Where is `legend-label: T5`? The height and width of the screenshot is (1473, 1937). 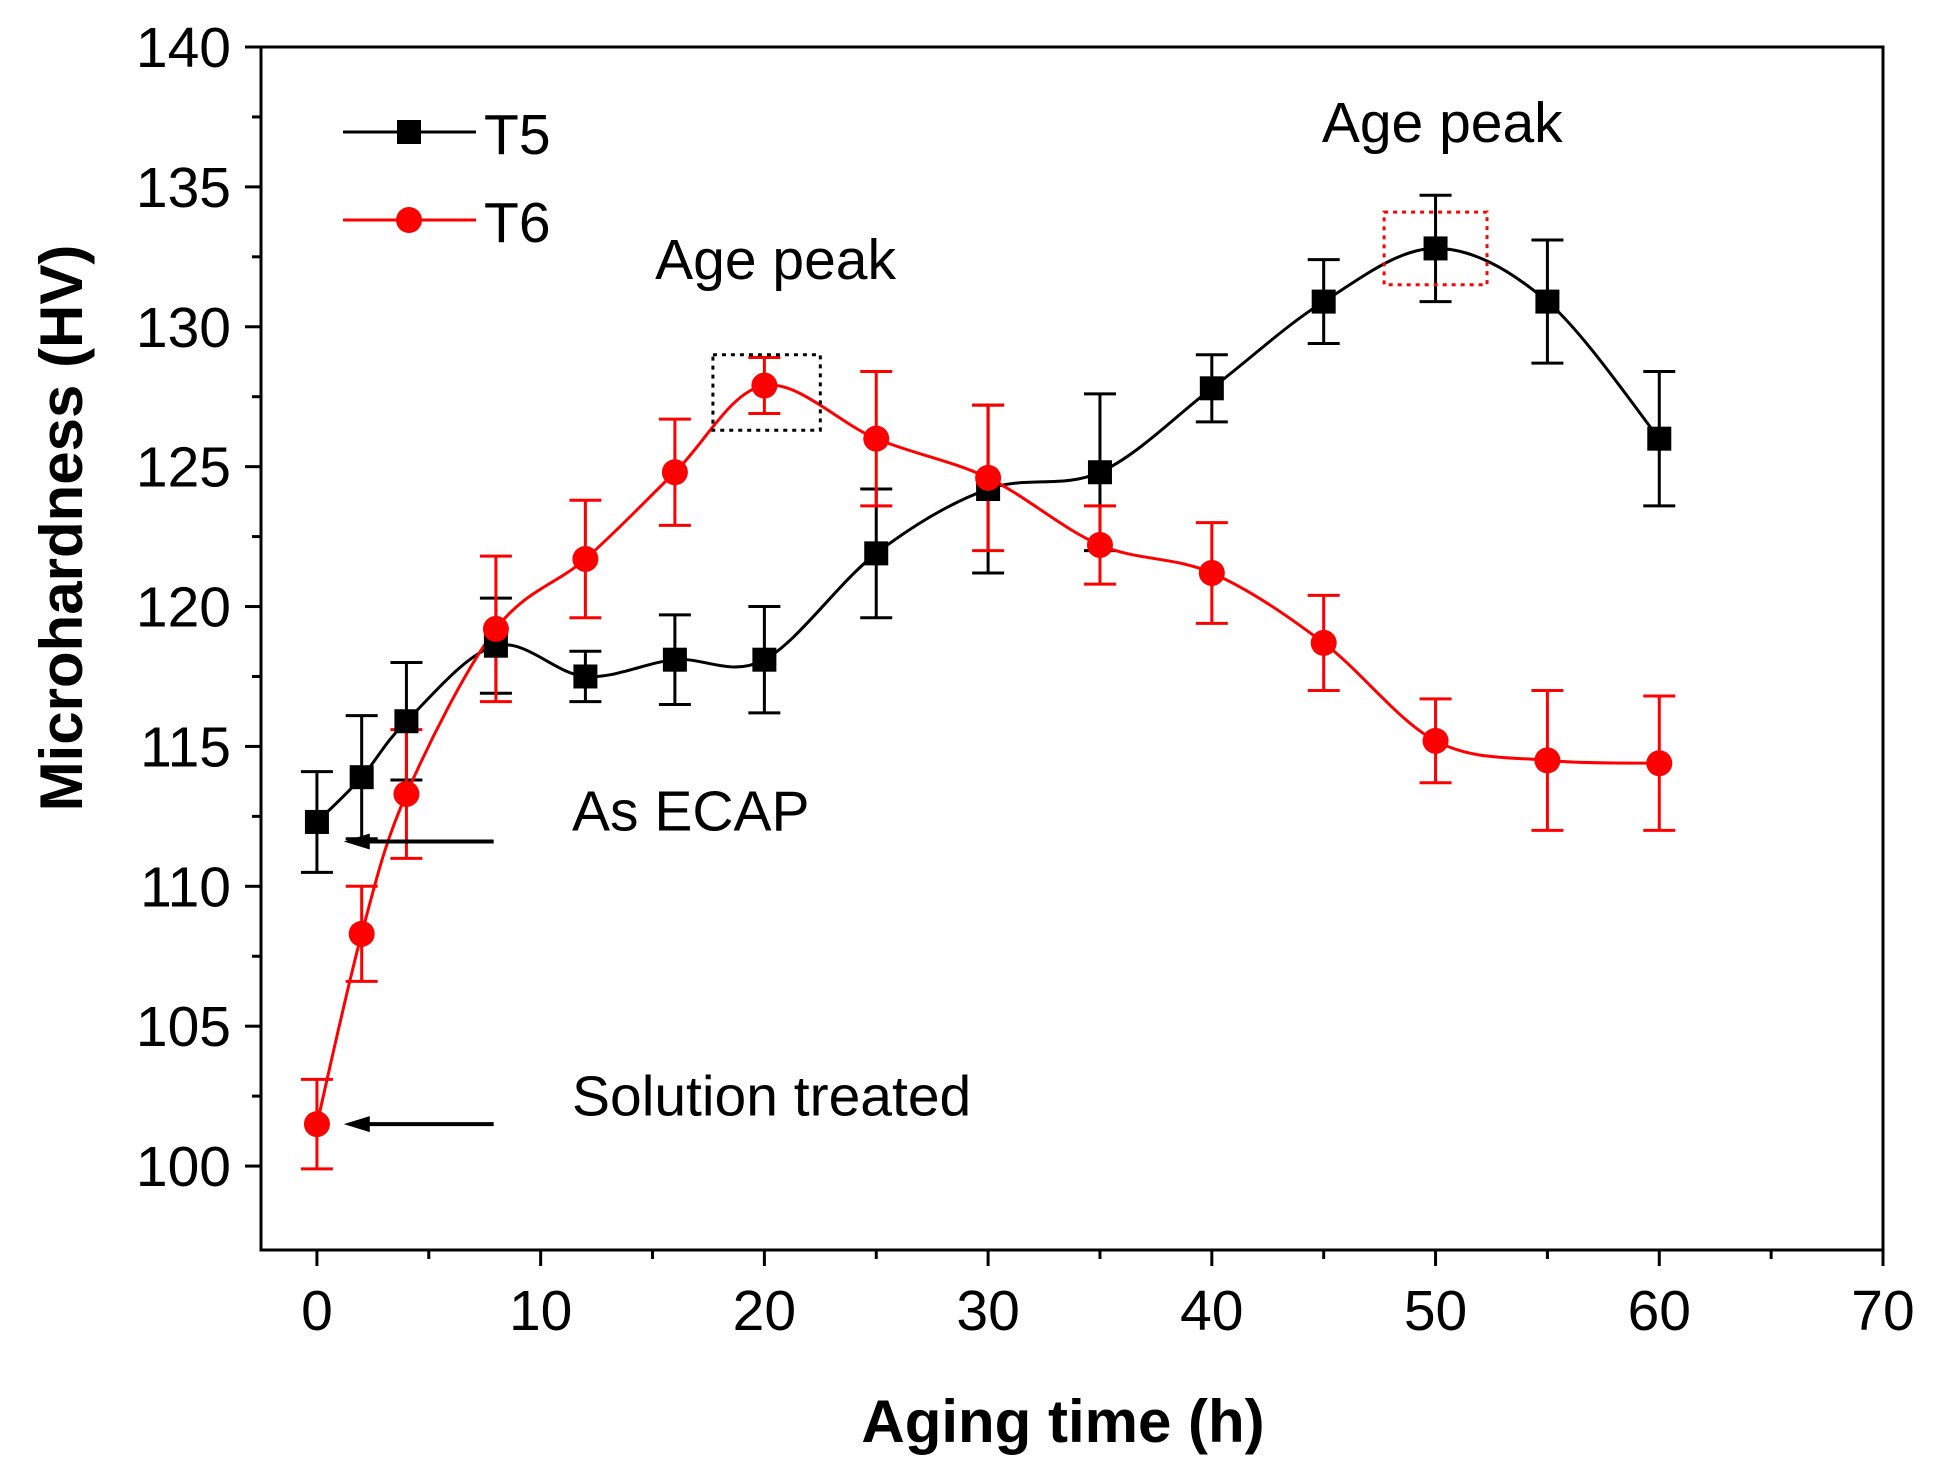 legend-label: T5 is located at coordinates (517, 135).